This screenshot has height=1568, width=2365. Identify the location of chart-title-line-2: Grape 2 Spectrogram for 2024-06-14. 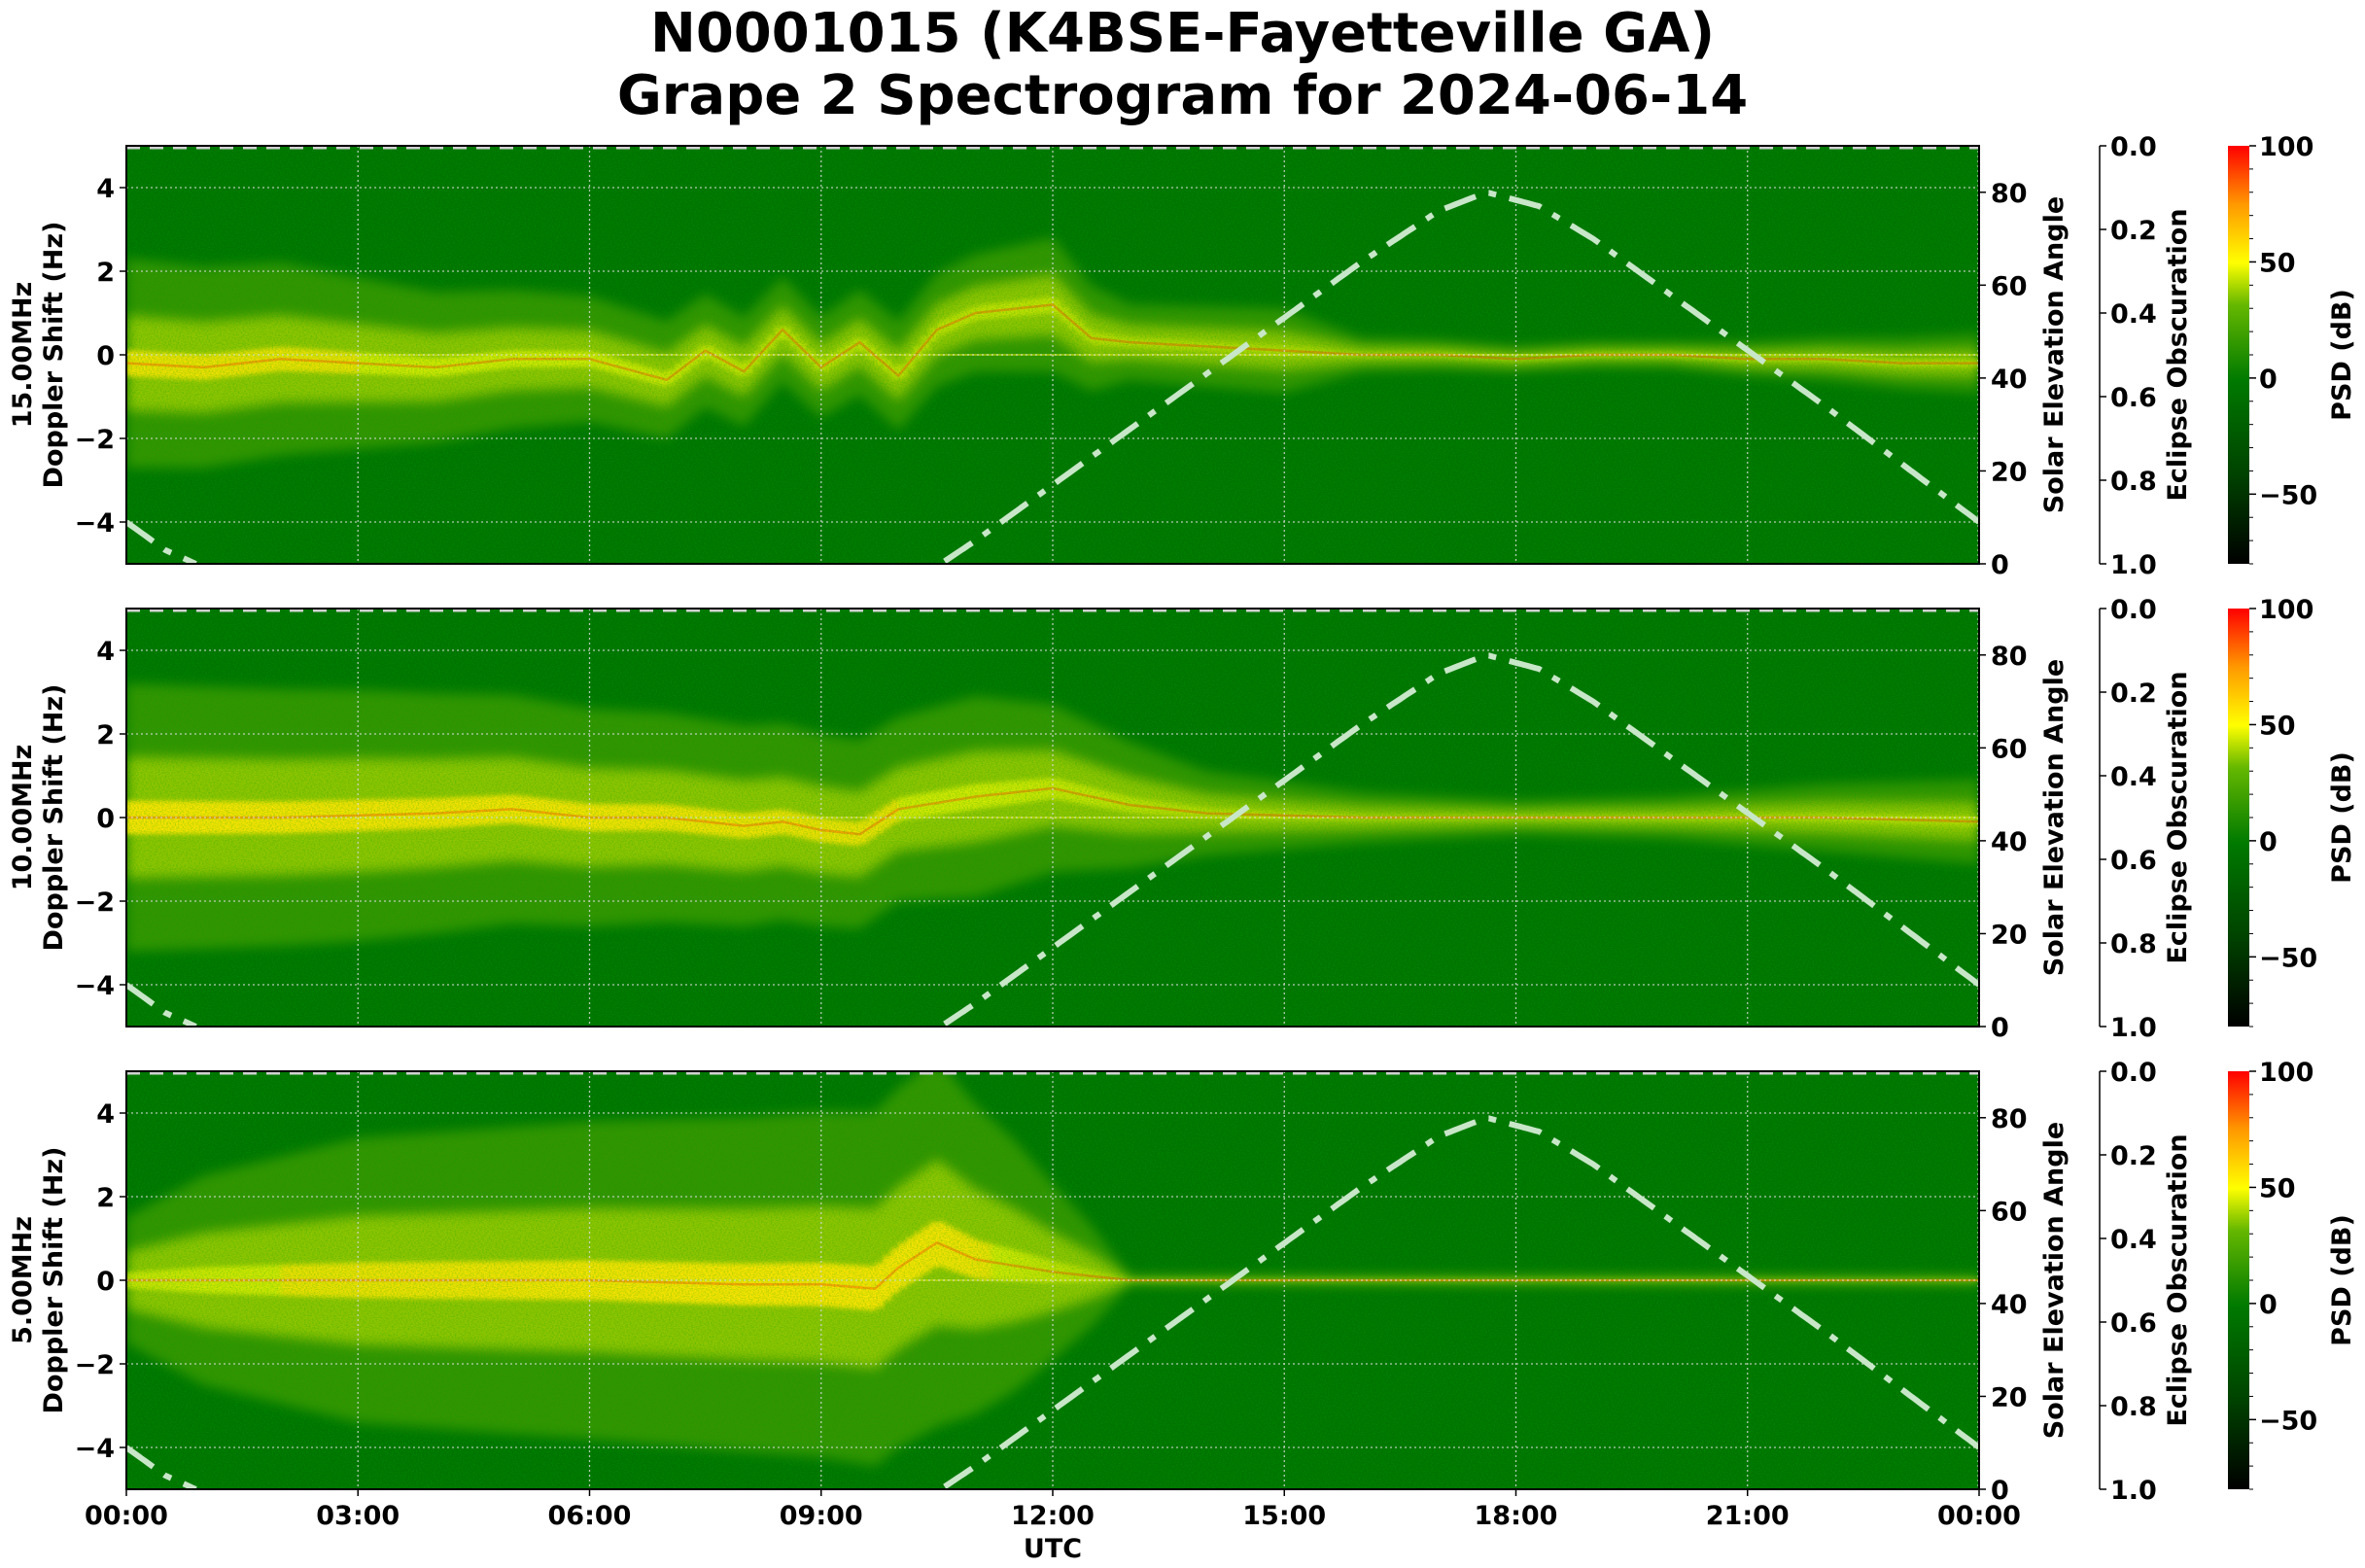
(1182, 95).